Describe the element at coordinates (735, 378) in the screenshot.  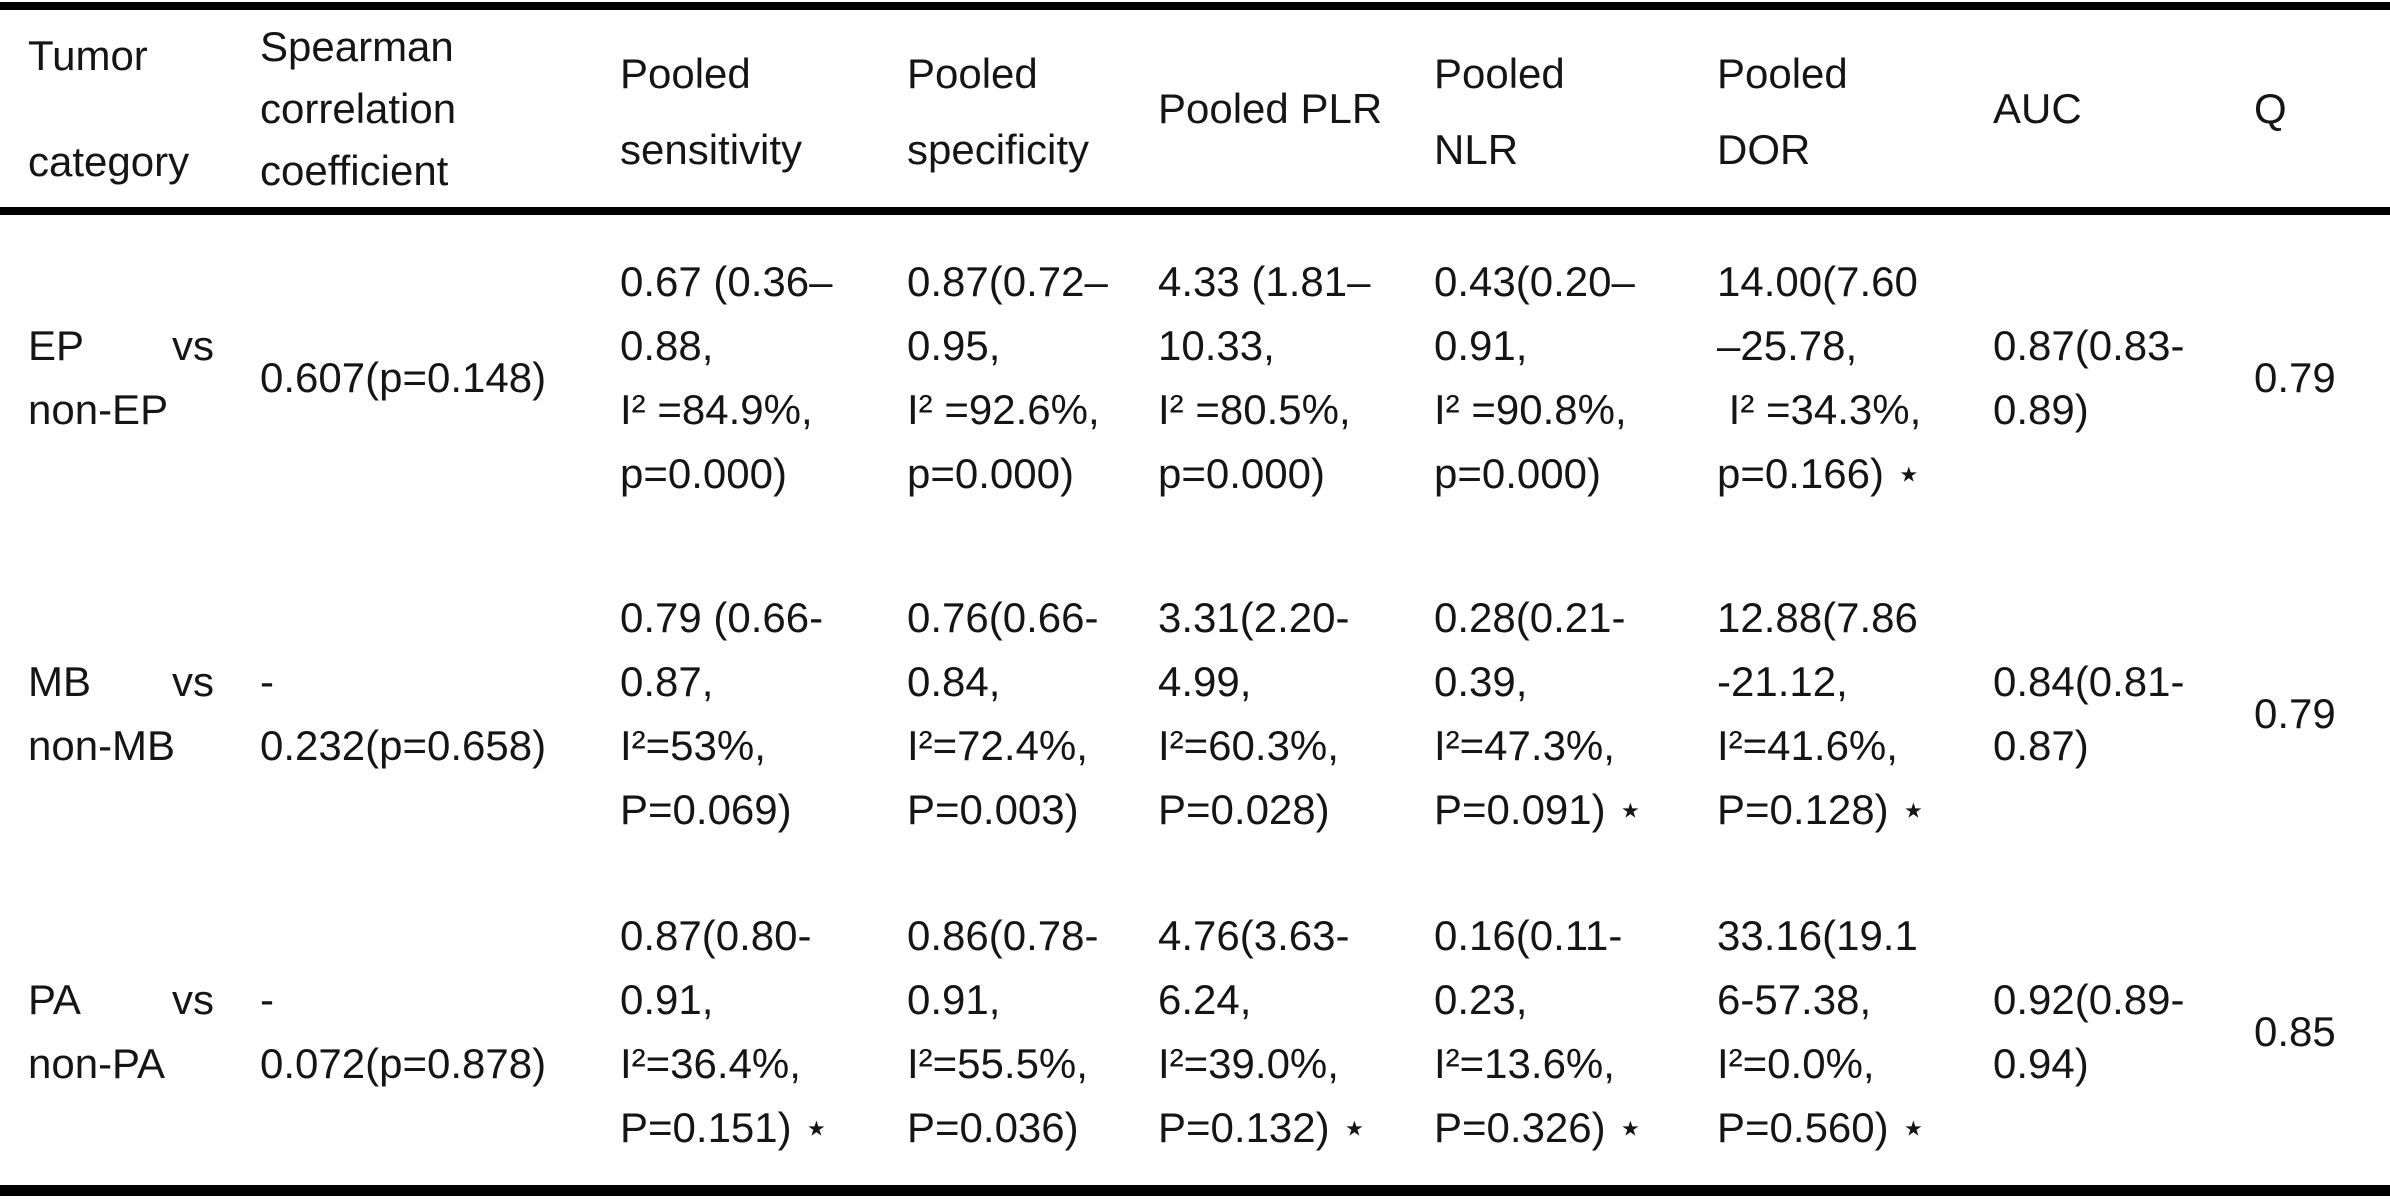
I see `row-ep-cell-sensitivity: 0.67 (0.36– 0.88, I² =84.9%, p=0.000)` at that location.